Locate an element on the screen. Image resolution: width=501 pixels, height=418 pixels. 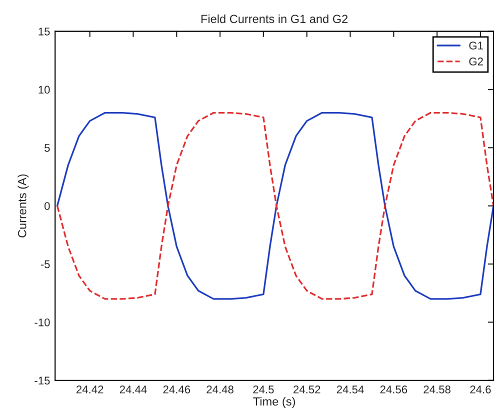
x-tick-label: 24.52 is located at coordinates (307, 390).